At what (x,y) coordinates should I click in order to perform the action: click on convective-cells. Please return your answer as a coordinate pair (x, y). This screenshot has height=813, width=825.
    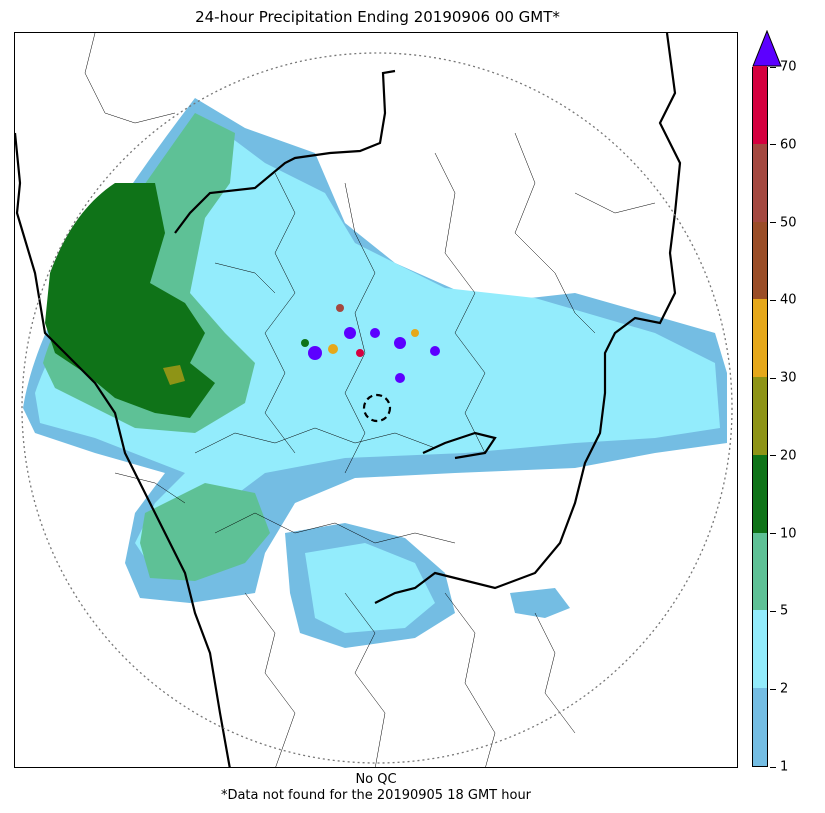
    Looking at the image, I should click on (370, 343).